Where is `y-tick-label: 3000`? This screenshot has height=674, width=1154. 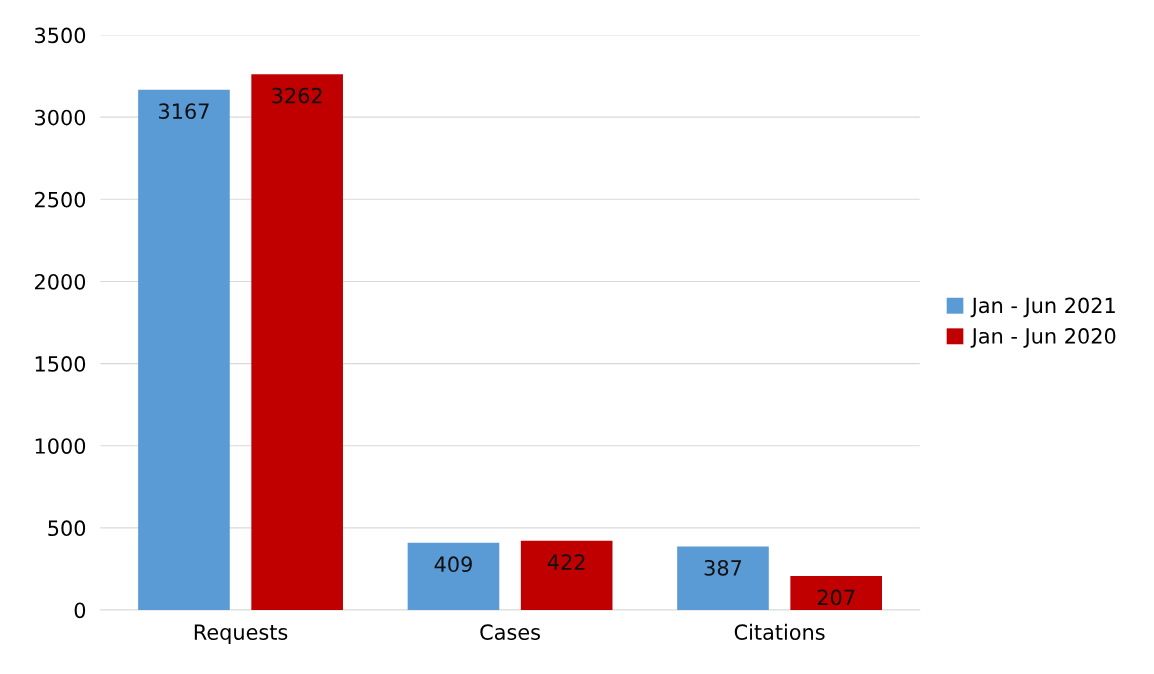 y-tick-label: 3000 is located at coordinates (60, 117).